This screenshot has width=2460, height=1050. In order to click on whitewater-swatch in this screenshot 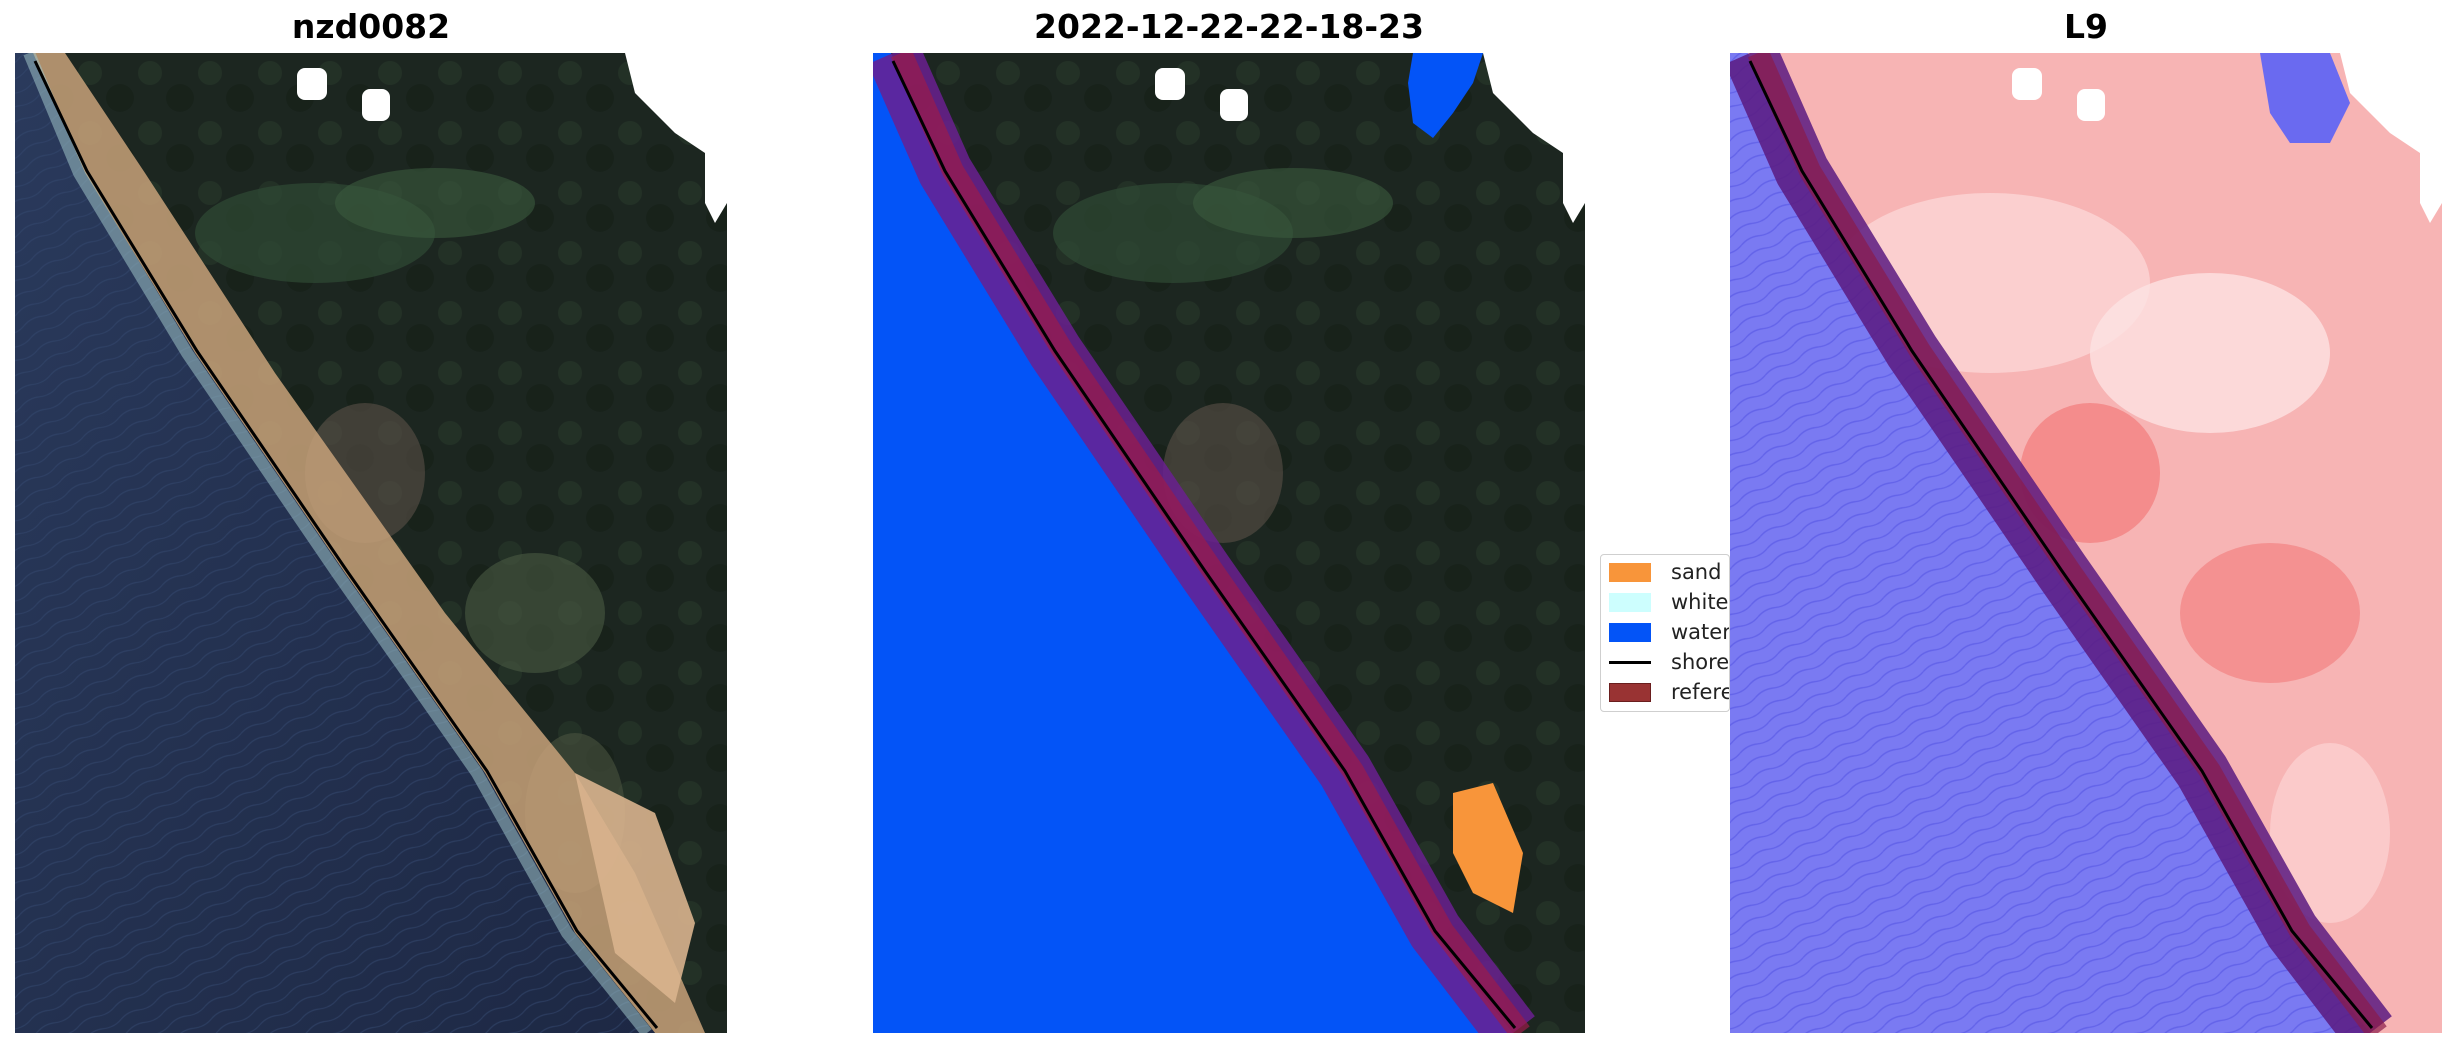, I will do `click(1630, 602)`.